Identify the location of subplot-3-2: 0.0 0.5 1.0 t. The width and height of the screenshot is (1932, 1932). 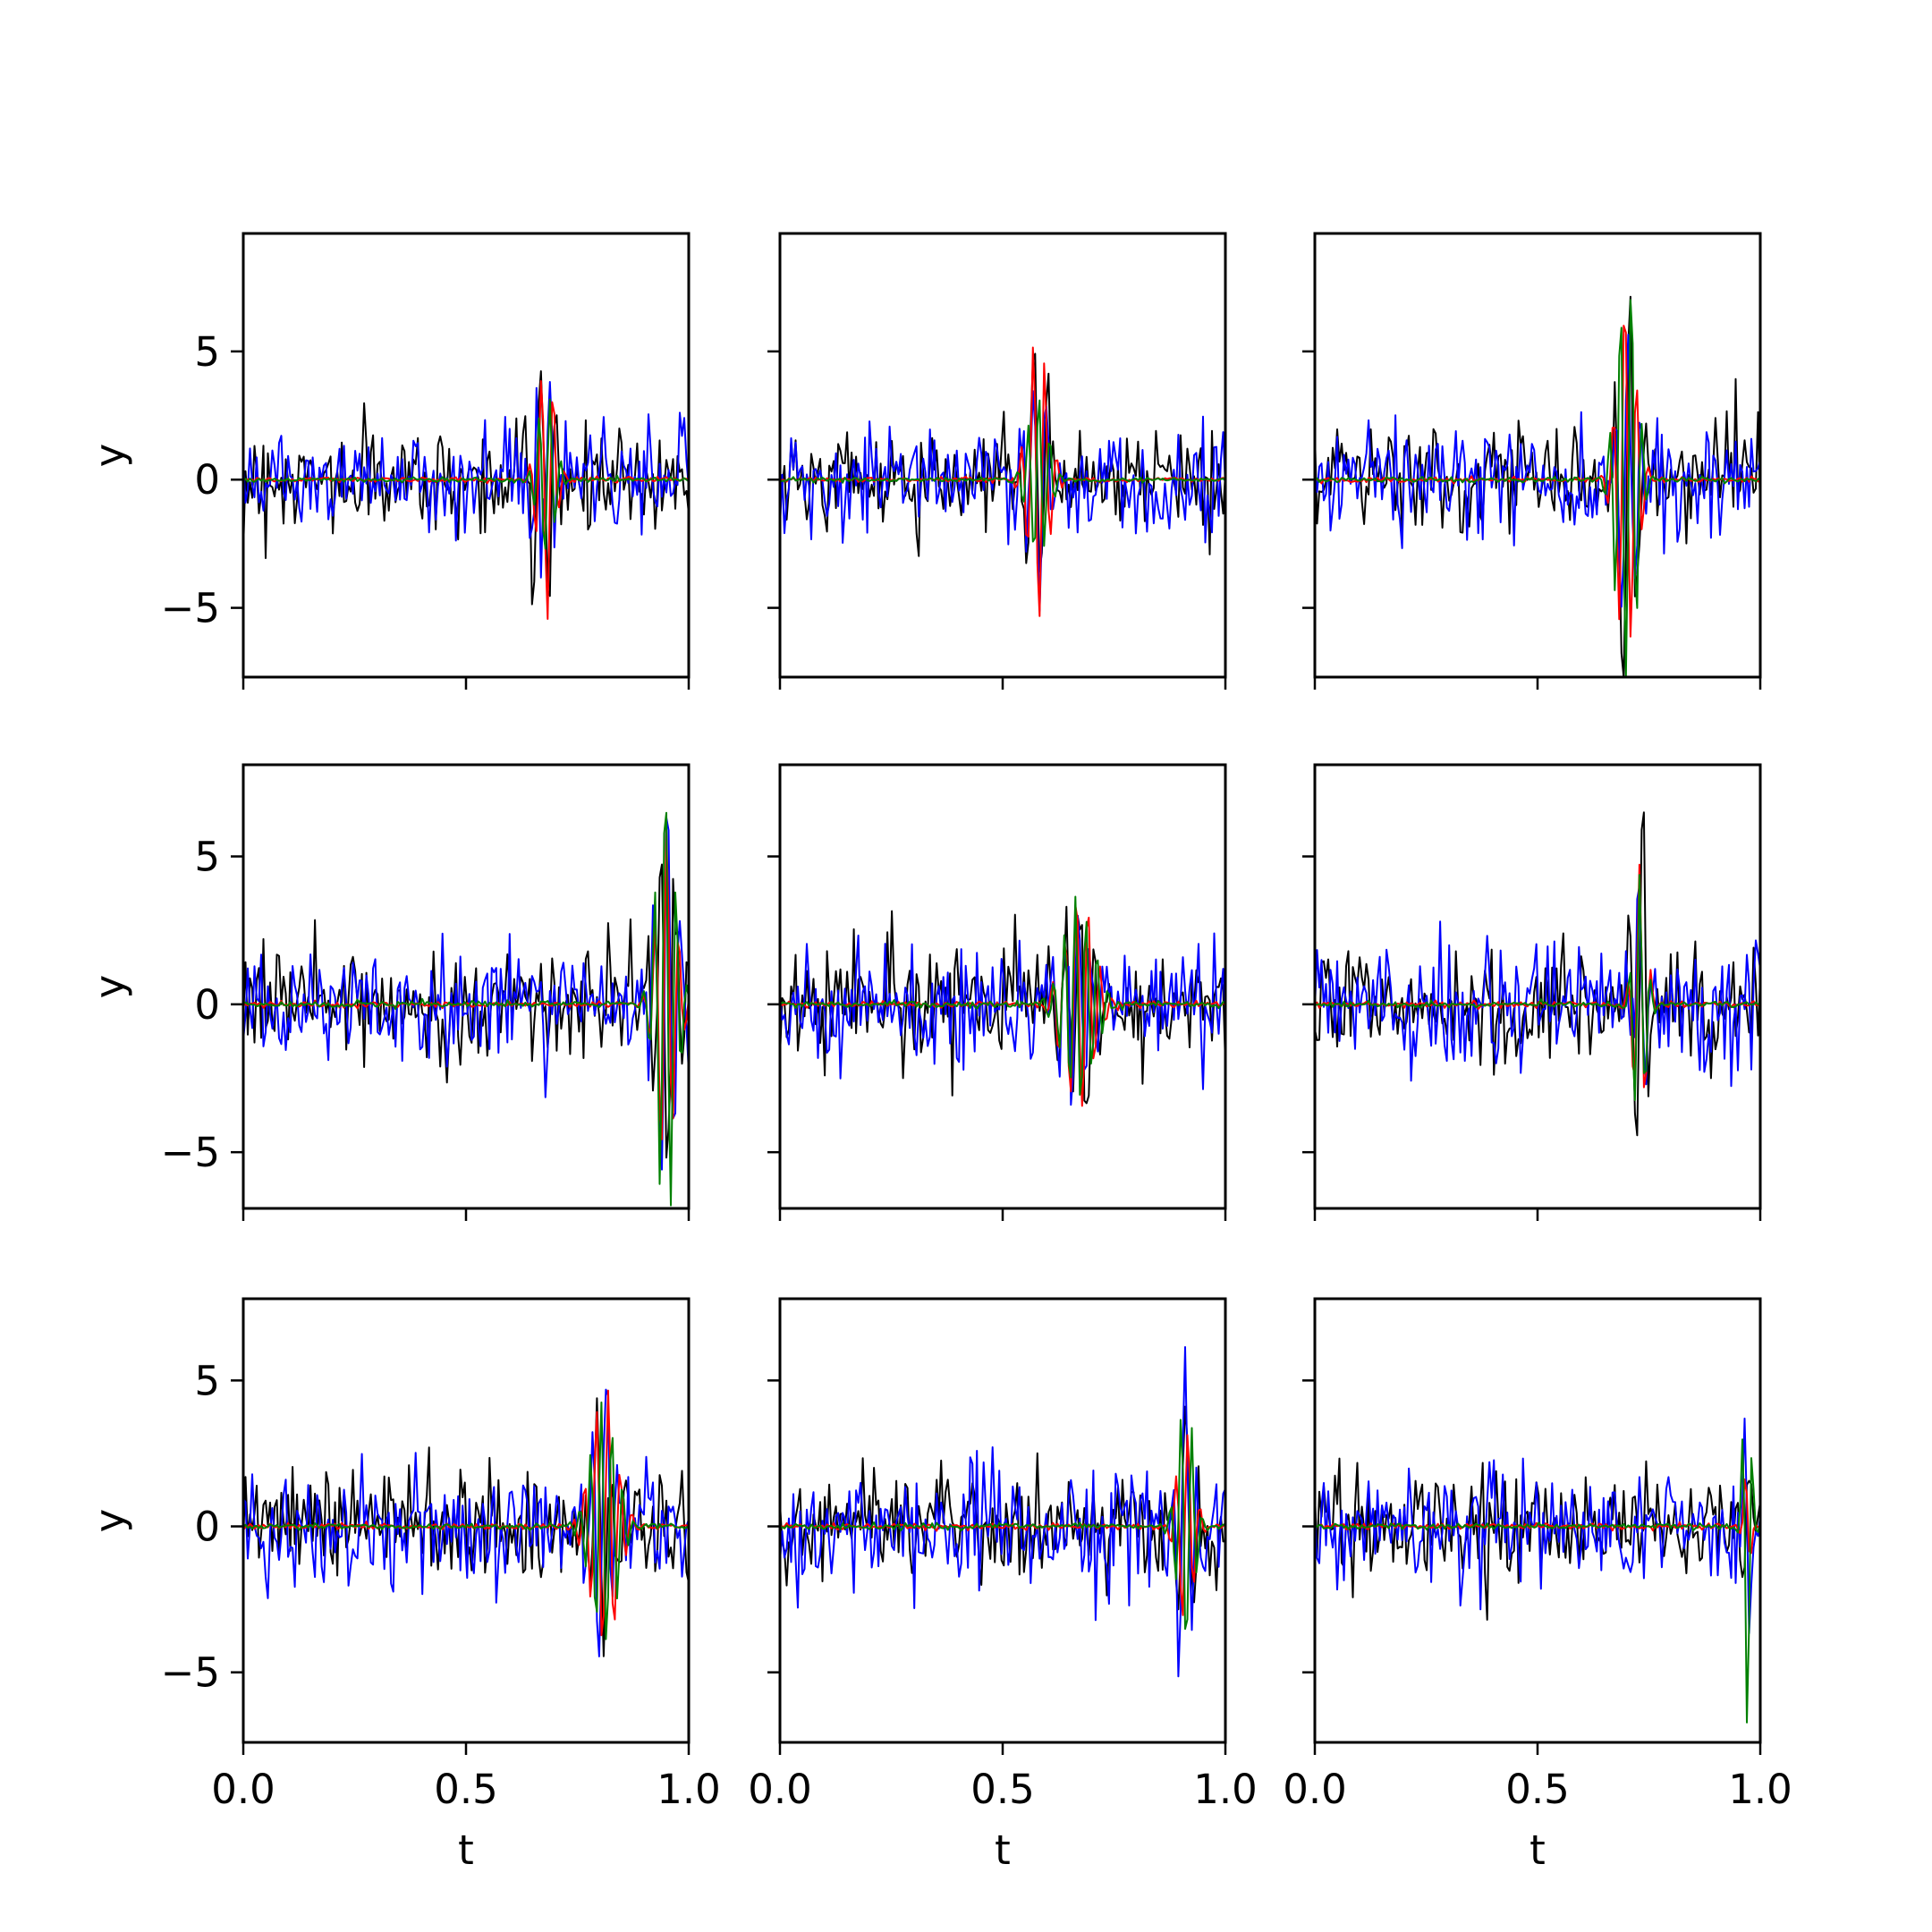
(1003, 1585).